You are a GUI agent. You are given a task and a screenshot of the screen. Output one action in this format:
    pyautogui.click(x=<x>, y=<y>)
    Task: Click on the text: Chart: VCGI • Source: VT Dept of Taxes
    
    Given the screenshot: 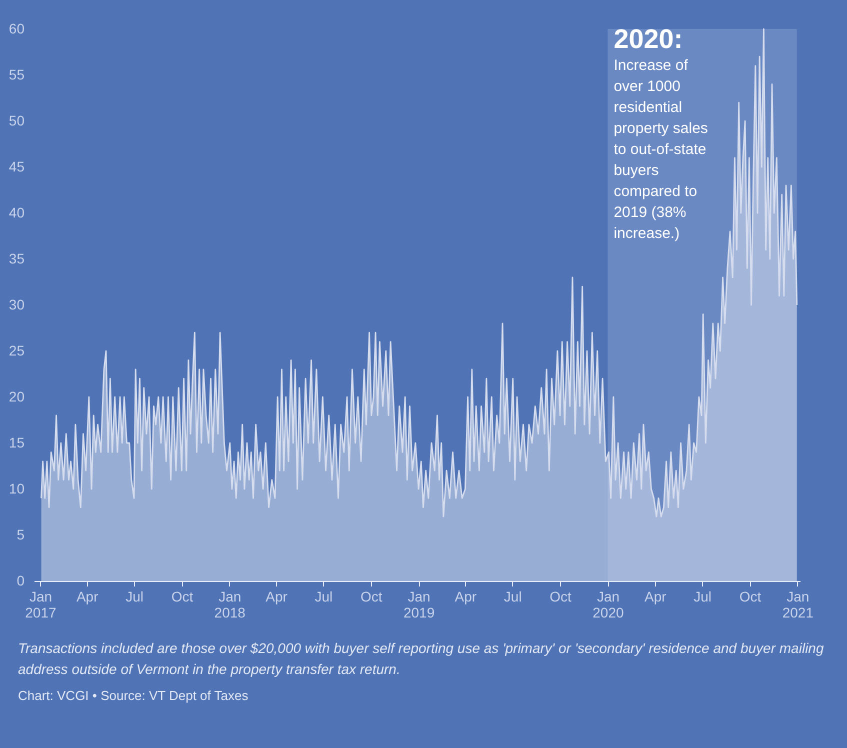 What is the action you would take?
    pyautogui.click(x=134, y=695)
    